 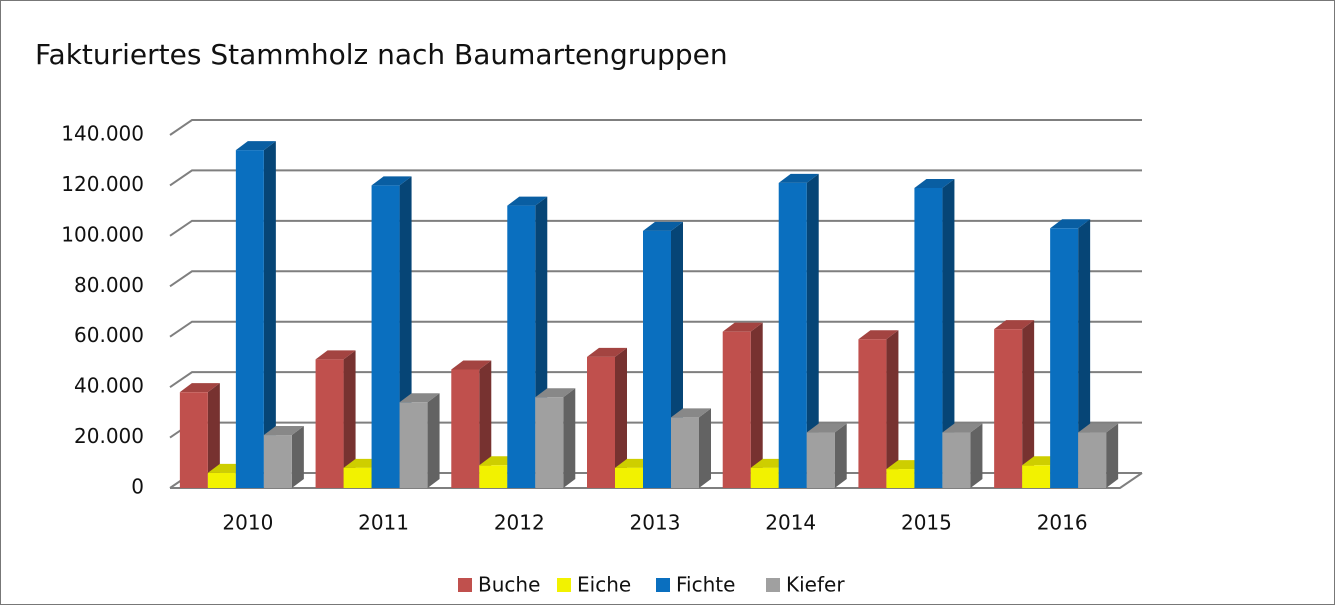 I want to click on y-tick-label: 120.000, so click(x=102, y=184).